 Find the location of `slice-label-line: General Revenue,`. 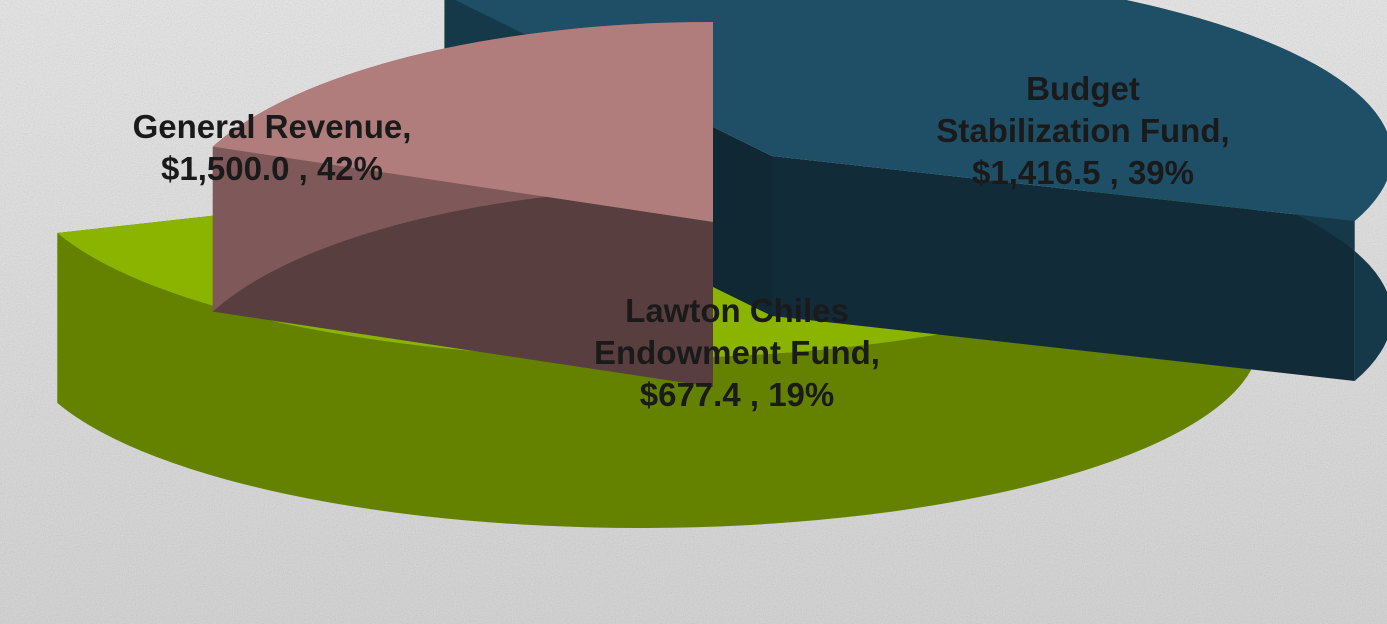

slice-label-line: General Revenue, is located at coordinates (272, 126).